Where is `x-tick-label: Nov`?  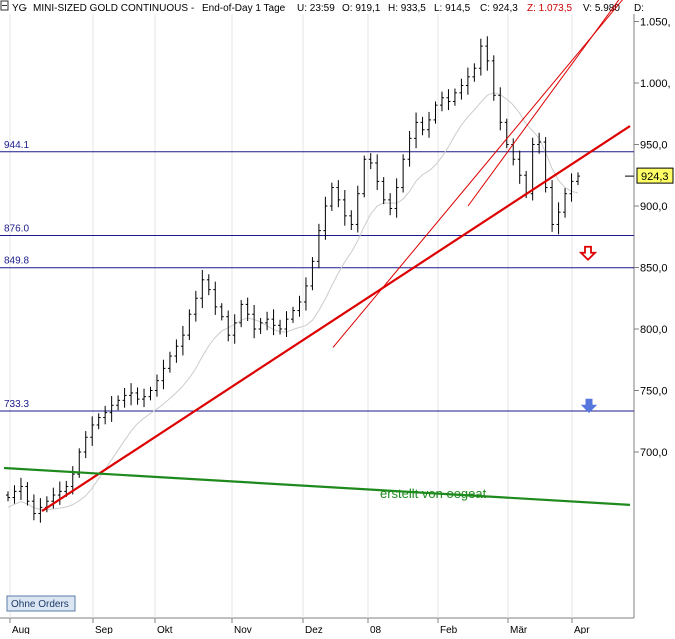 x-tick-label: Nov is located at coordinates (243, 629).